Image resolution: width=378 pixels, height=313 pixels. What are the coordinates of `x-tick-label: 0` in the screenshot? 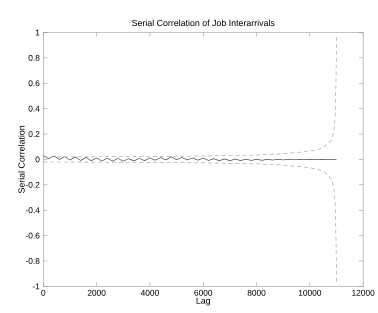 It's located at (43, 293).